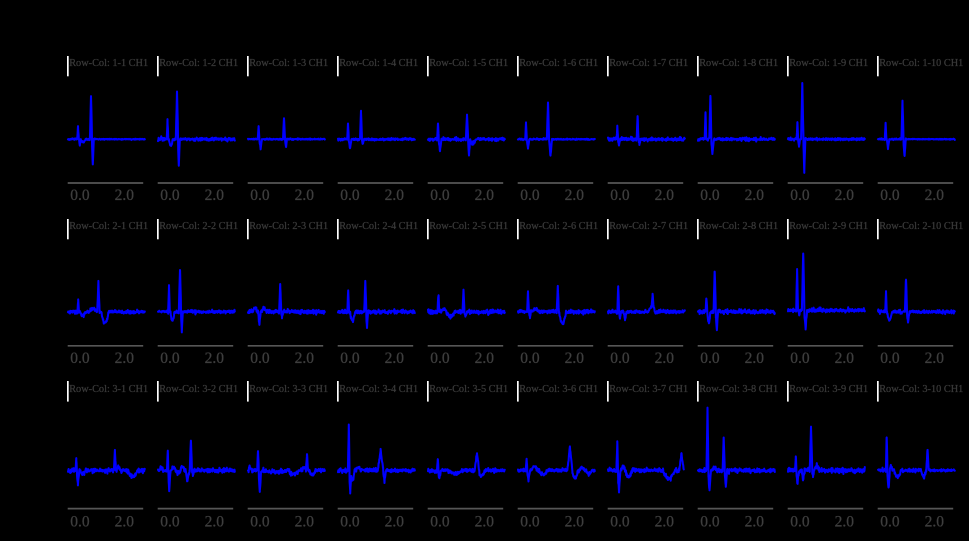 Image resolution: width=969 pixels, height=541 pixels. I want to click on svg-text: Row-Col: 3-8 CH1, so click(738, 389).